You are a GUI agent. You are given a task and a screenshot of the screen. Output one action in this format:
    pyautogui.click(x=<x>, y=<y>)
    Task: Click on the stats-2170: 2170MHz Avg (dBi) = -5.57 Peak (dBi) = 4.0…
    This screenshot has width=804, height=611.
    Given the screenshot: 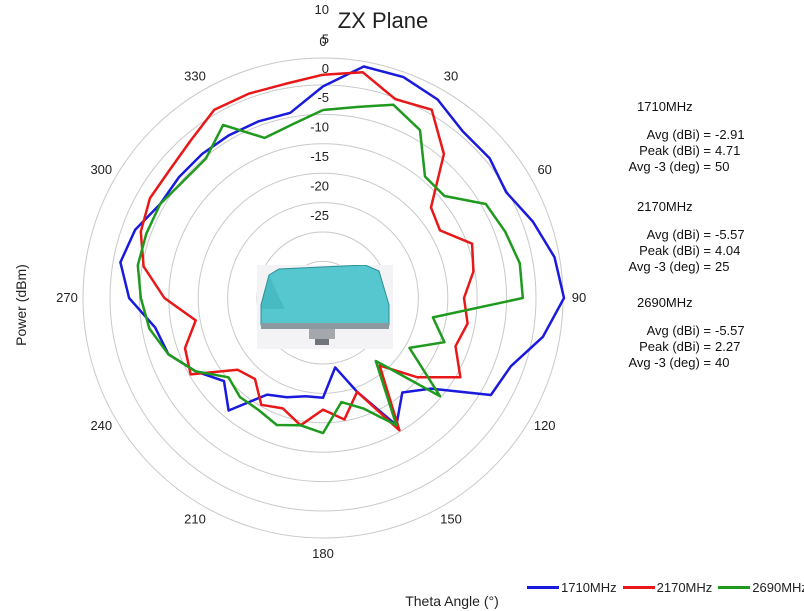 What is the action you would take?
    pyautogui.click(x=685, y=237)
    